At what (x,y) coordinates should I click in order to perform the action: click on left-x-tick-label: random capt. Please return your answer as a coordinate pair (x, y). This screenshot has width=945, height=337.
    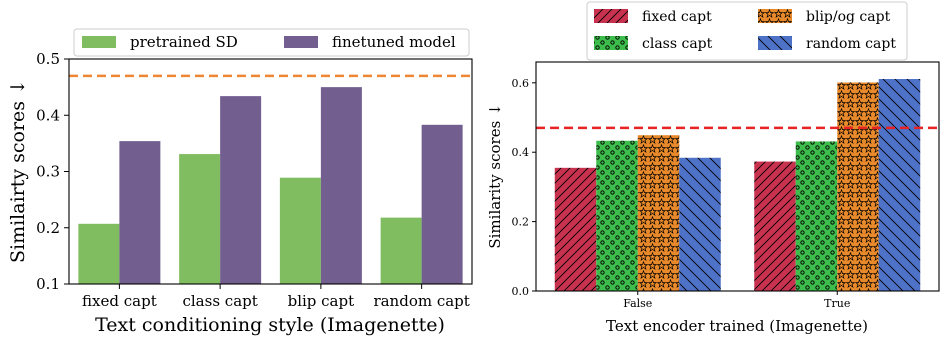
    Looking at the image, I should click on (421, 301).